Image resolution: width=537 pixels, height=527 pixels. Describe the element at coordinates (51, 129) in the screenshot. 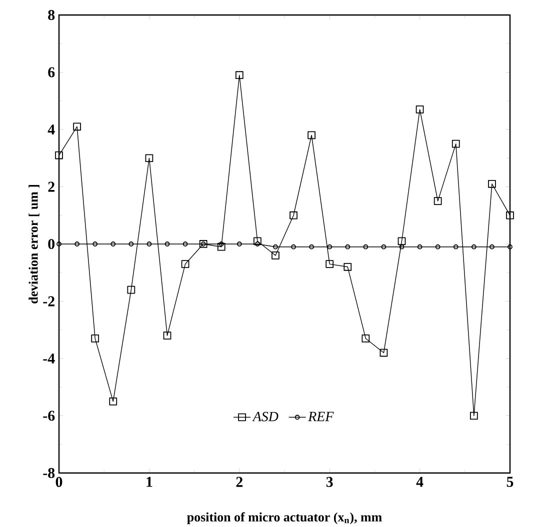

I see `y-tick-label: 4` at that location.